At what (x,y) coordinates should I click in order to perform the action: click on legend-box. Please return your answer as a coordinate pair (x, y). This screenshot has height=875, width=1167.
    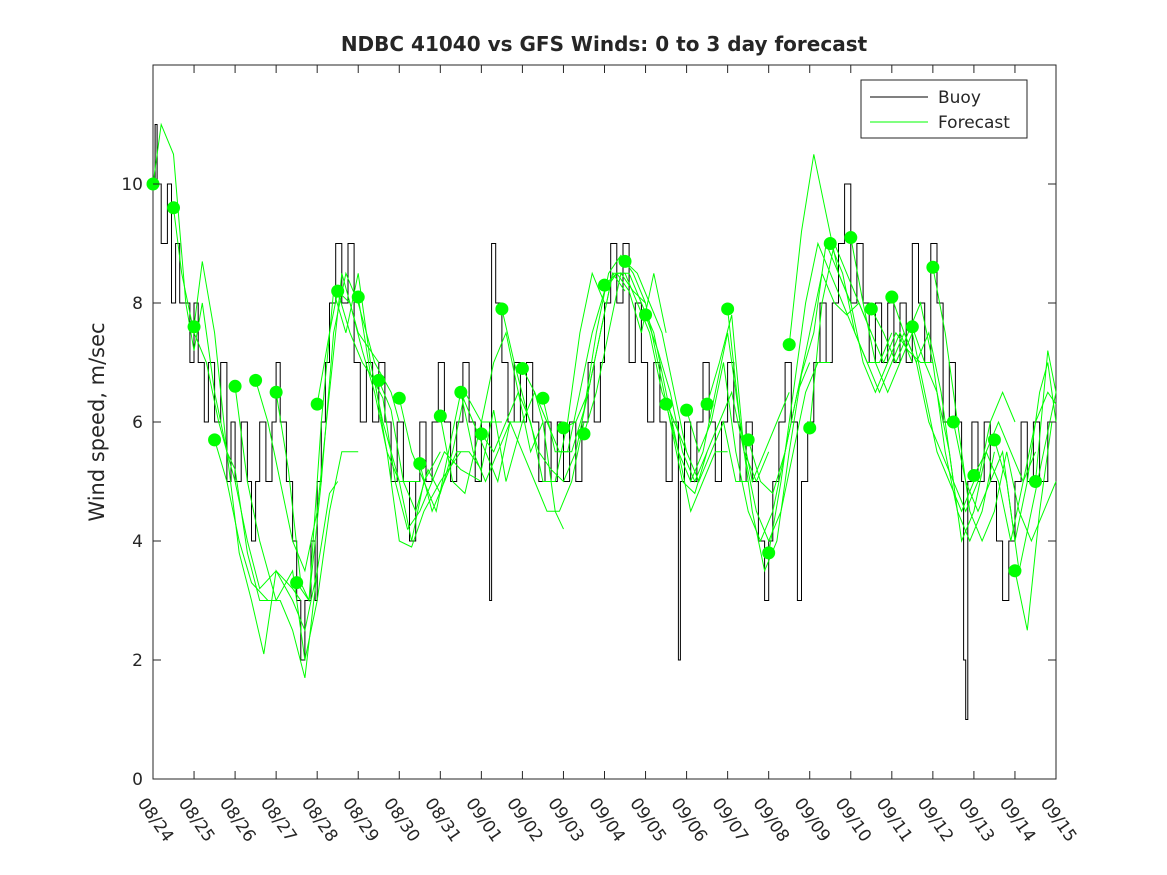
    Looking at the image, I should click on (944, 109).